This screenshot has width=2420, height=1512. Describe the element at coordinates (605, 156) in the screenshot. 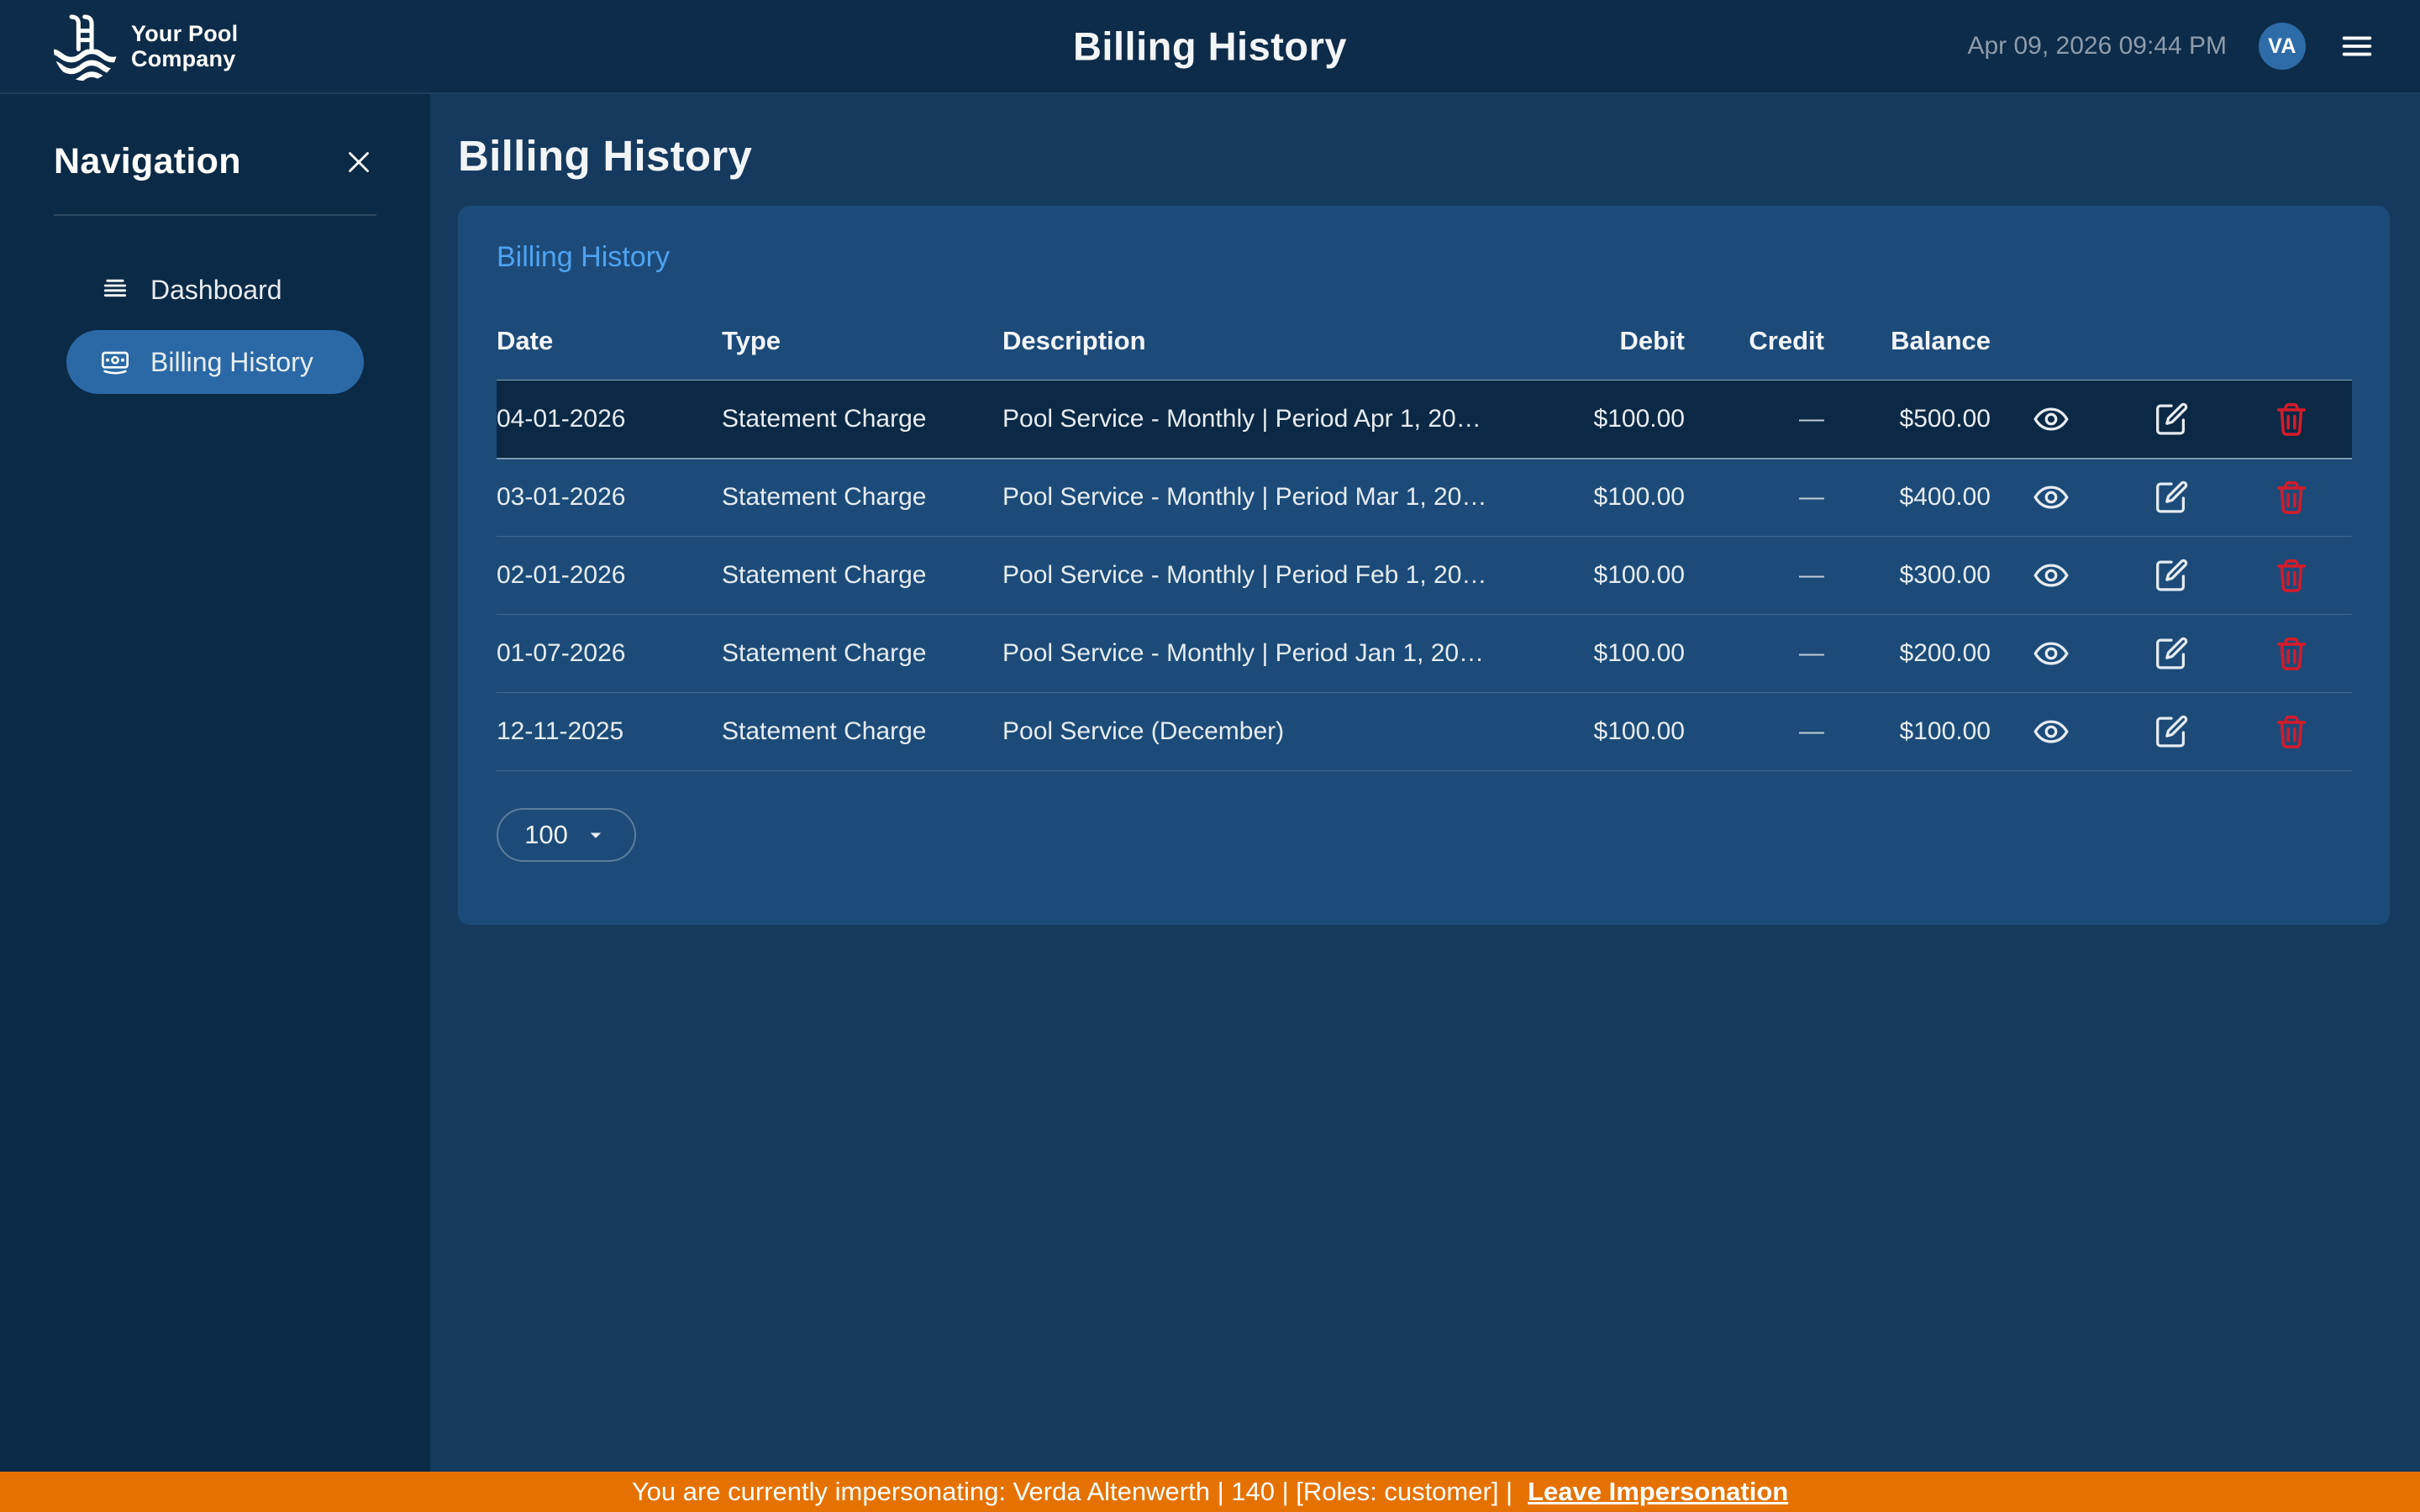

I see `page-title: Billing History` at that location.